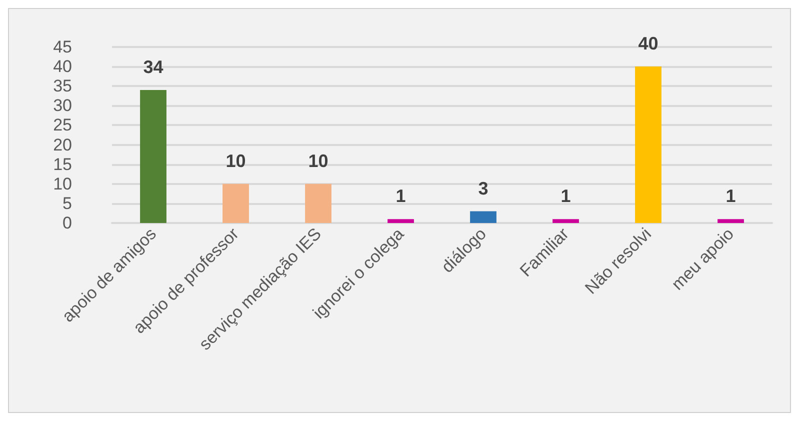 Image resolution: width=799 pixels, height=421 pixels. Describe the element at coordinates (67, 223) in the screenshot. I see `y-tick-label: 0` at that location.